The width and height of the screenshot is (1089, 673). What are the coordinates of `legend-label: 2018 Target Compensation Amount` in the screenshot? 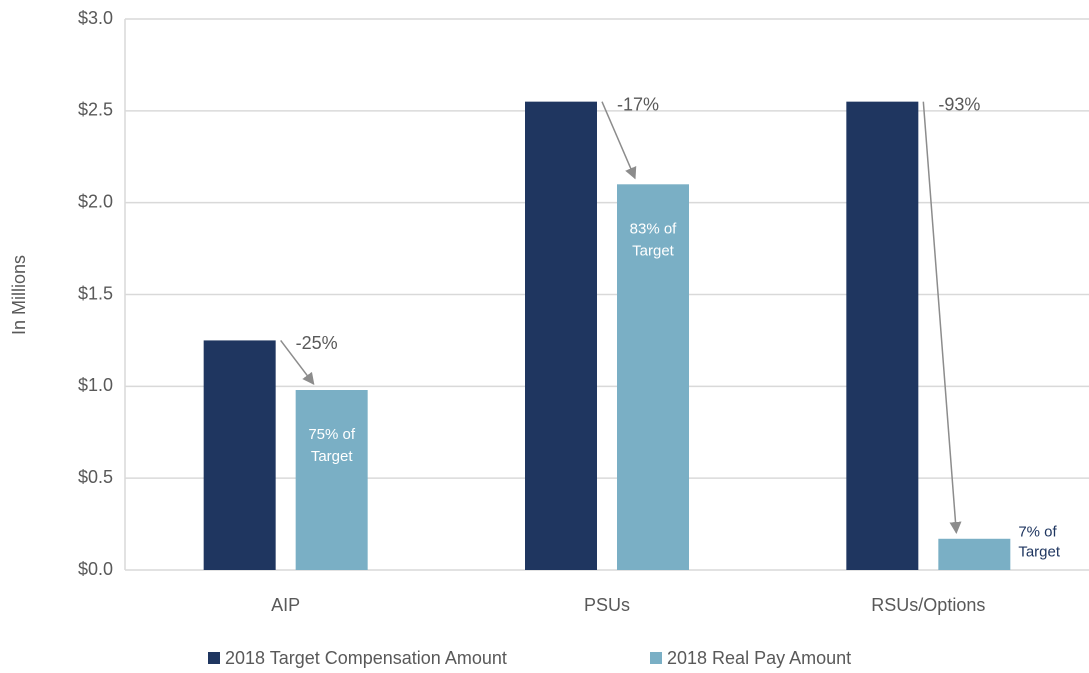 It's located at (366, 658).